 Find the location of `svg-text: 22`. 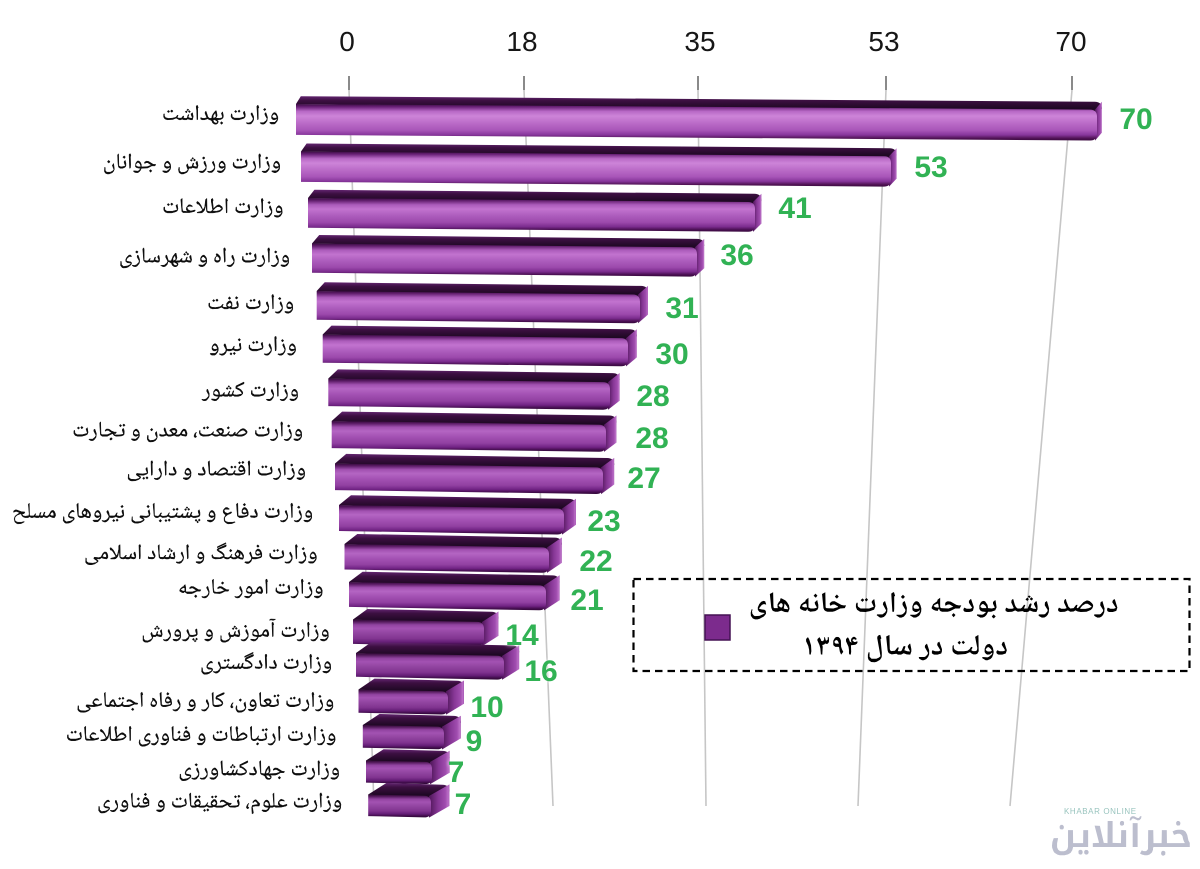

svg-text: 22 is located at coordinates (595, 561).